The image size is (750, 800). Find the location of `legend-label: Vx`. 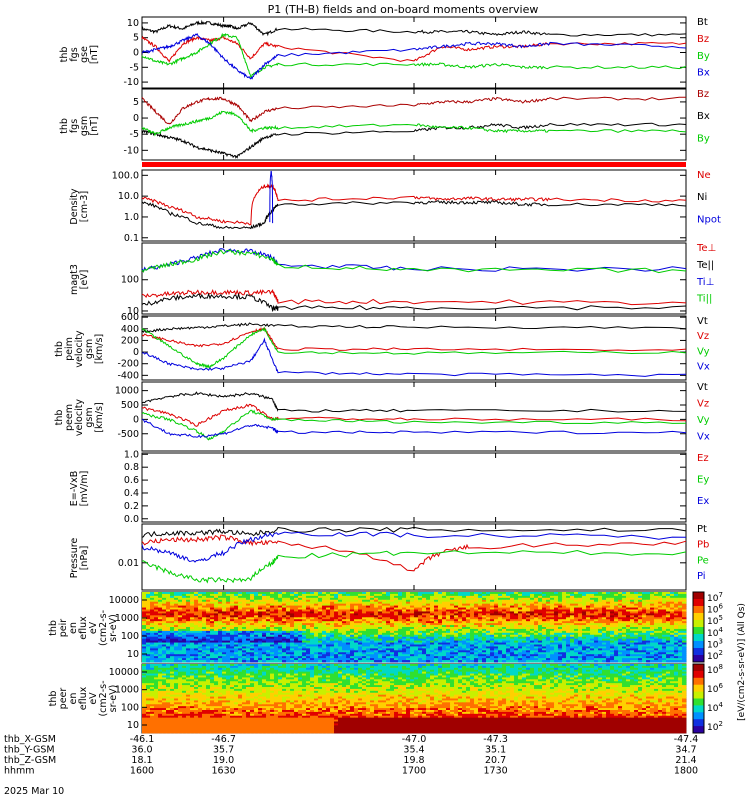

legend-label: Vx is located at coordinates (703, 367).